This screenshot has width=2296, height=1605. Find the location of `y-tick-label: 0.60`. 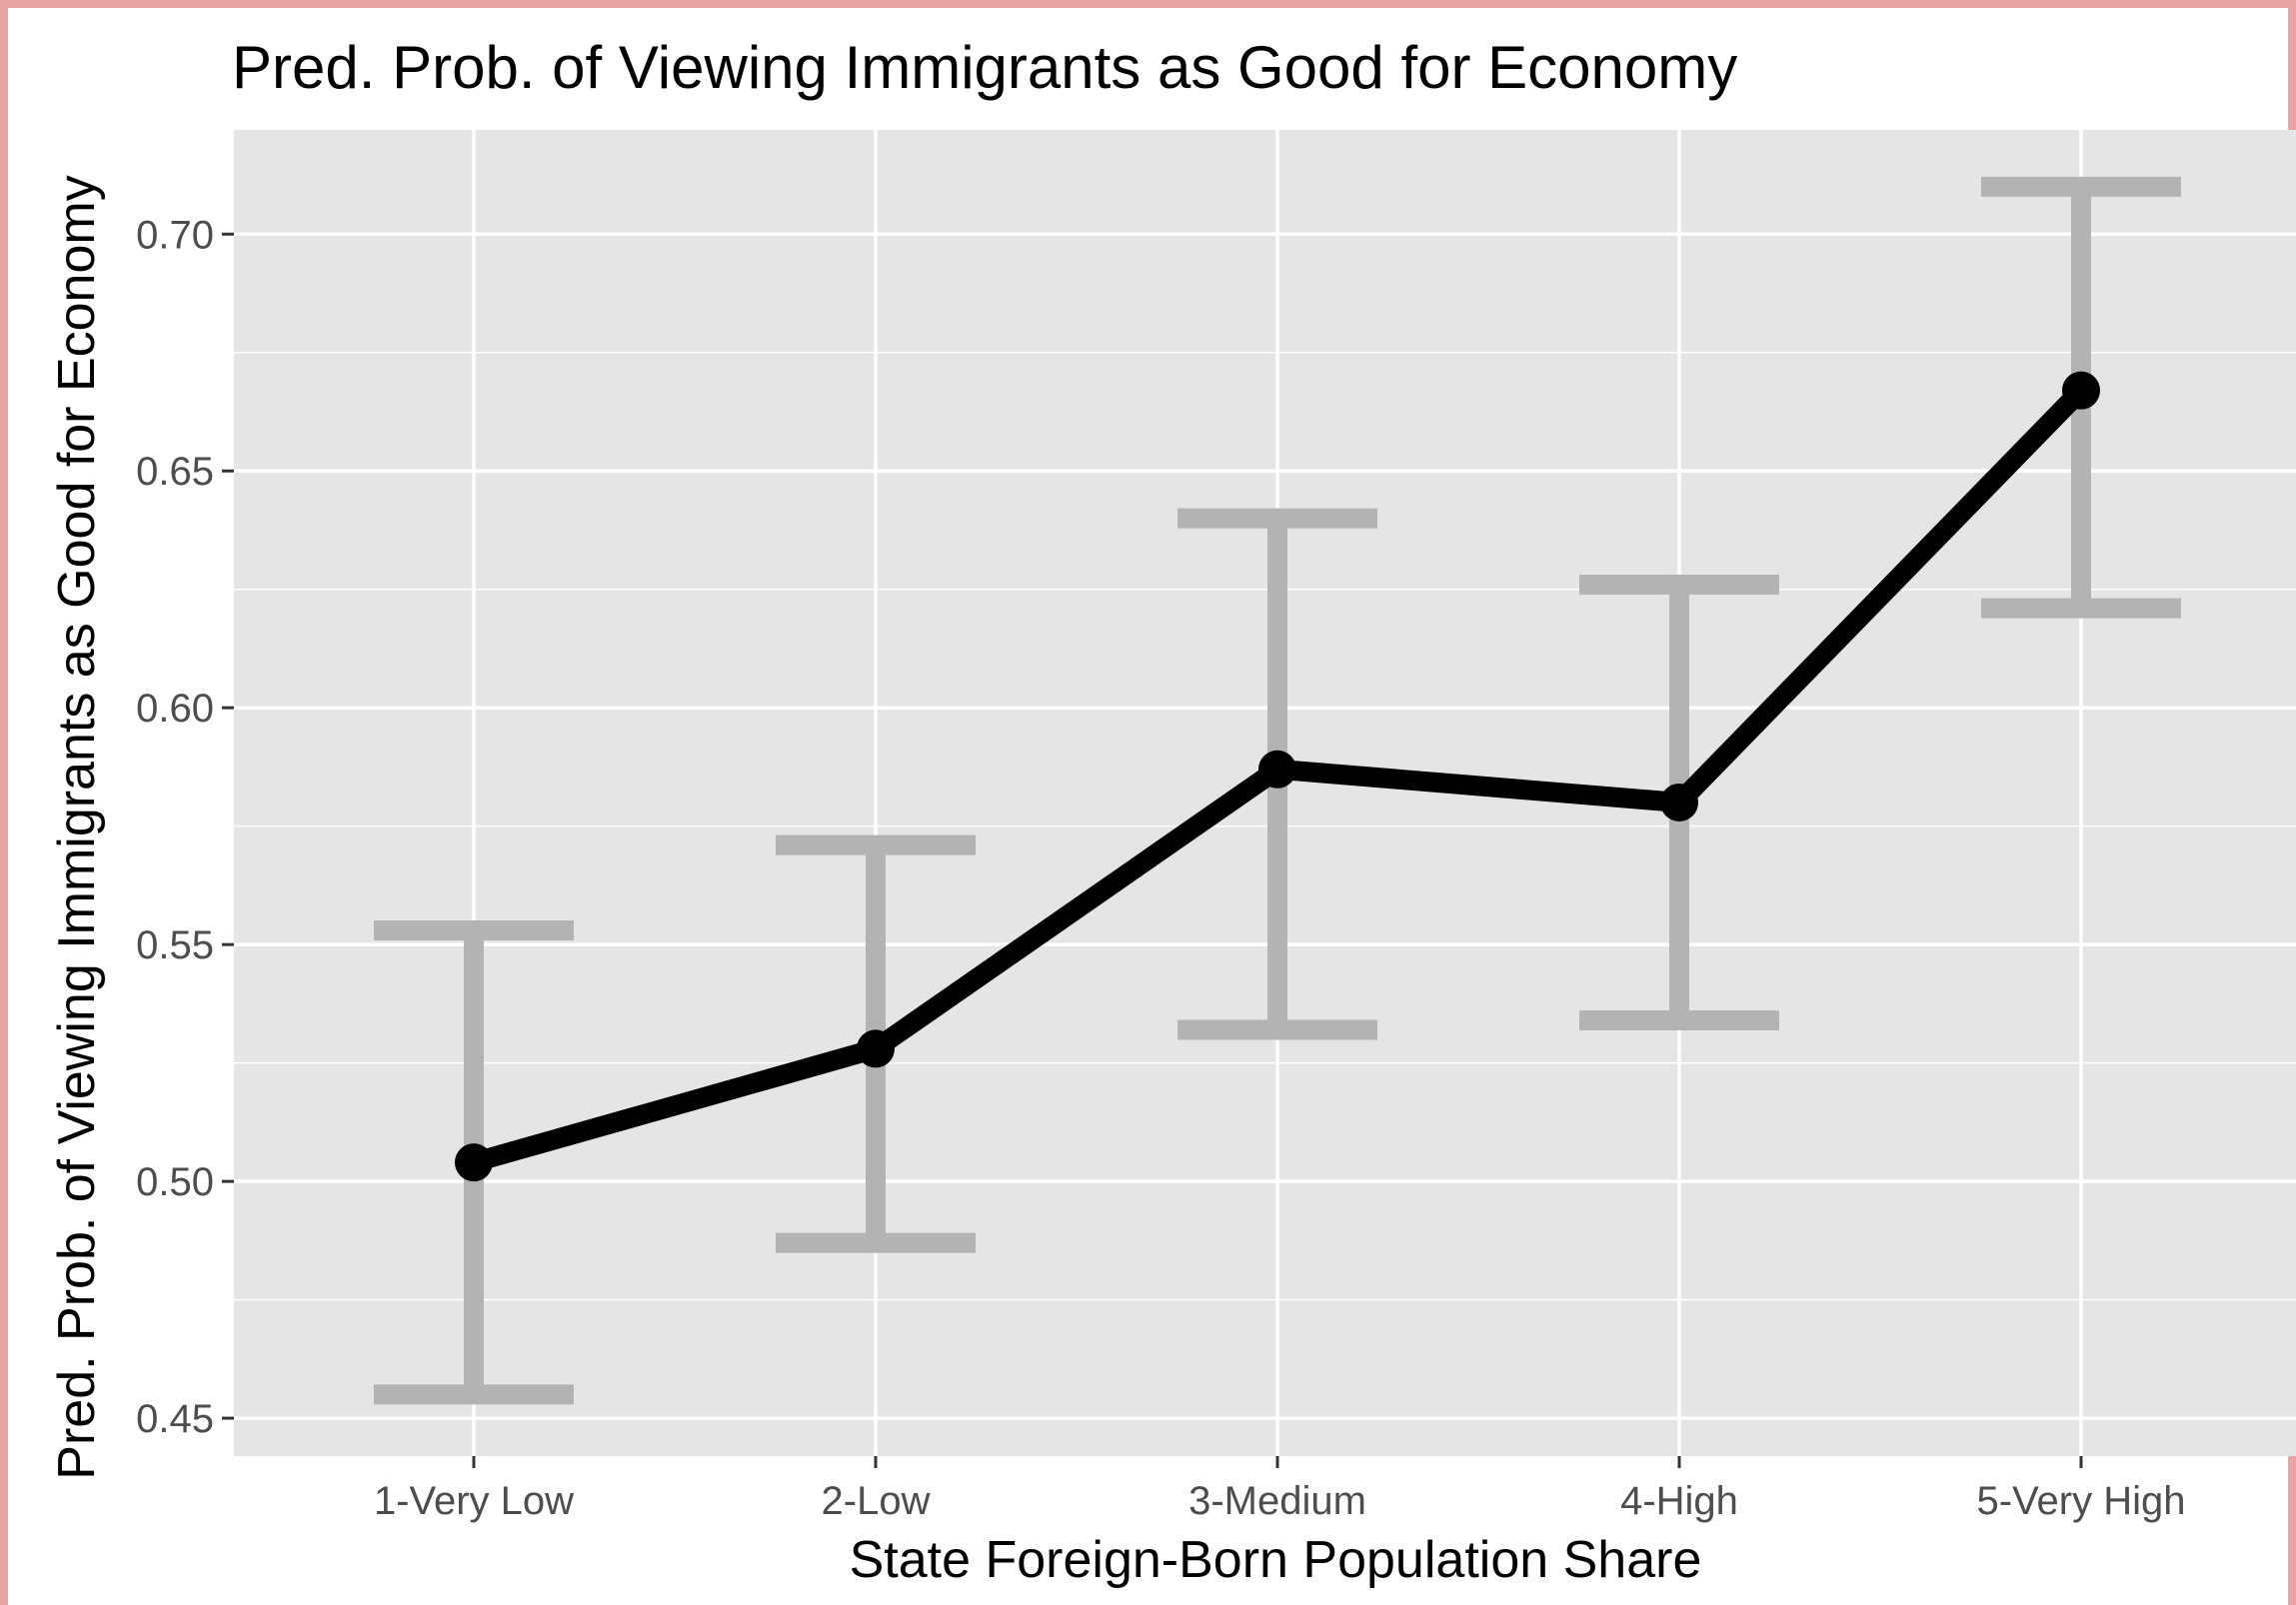

y-tick-label: 0.60 is located at coordinates (175, 709).